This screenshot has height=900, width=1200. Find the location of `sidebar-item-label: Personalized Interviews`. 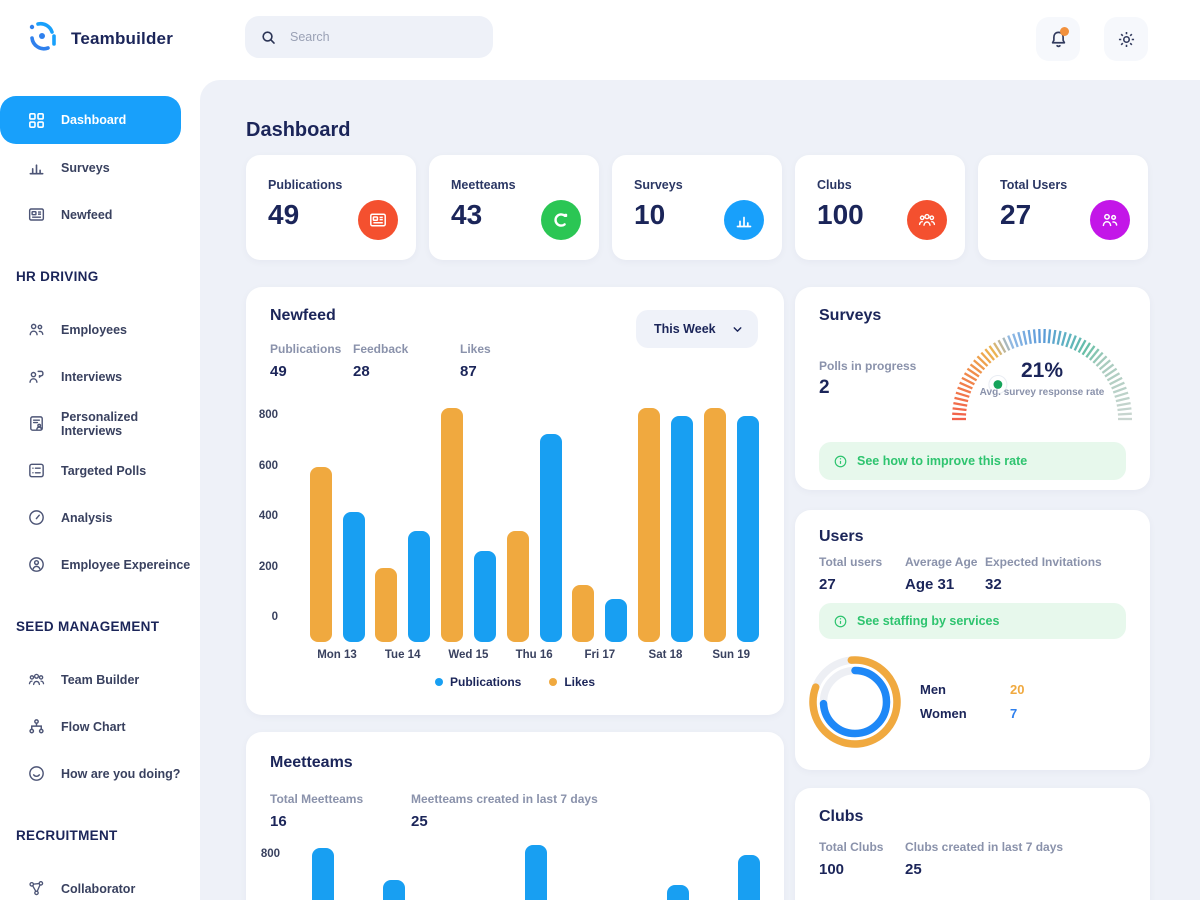

sidebar-item-label: Personalized Interviews is located at coordinates (100, 423).